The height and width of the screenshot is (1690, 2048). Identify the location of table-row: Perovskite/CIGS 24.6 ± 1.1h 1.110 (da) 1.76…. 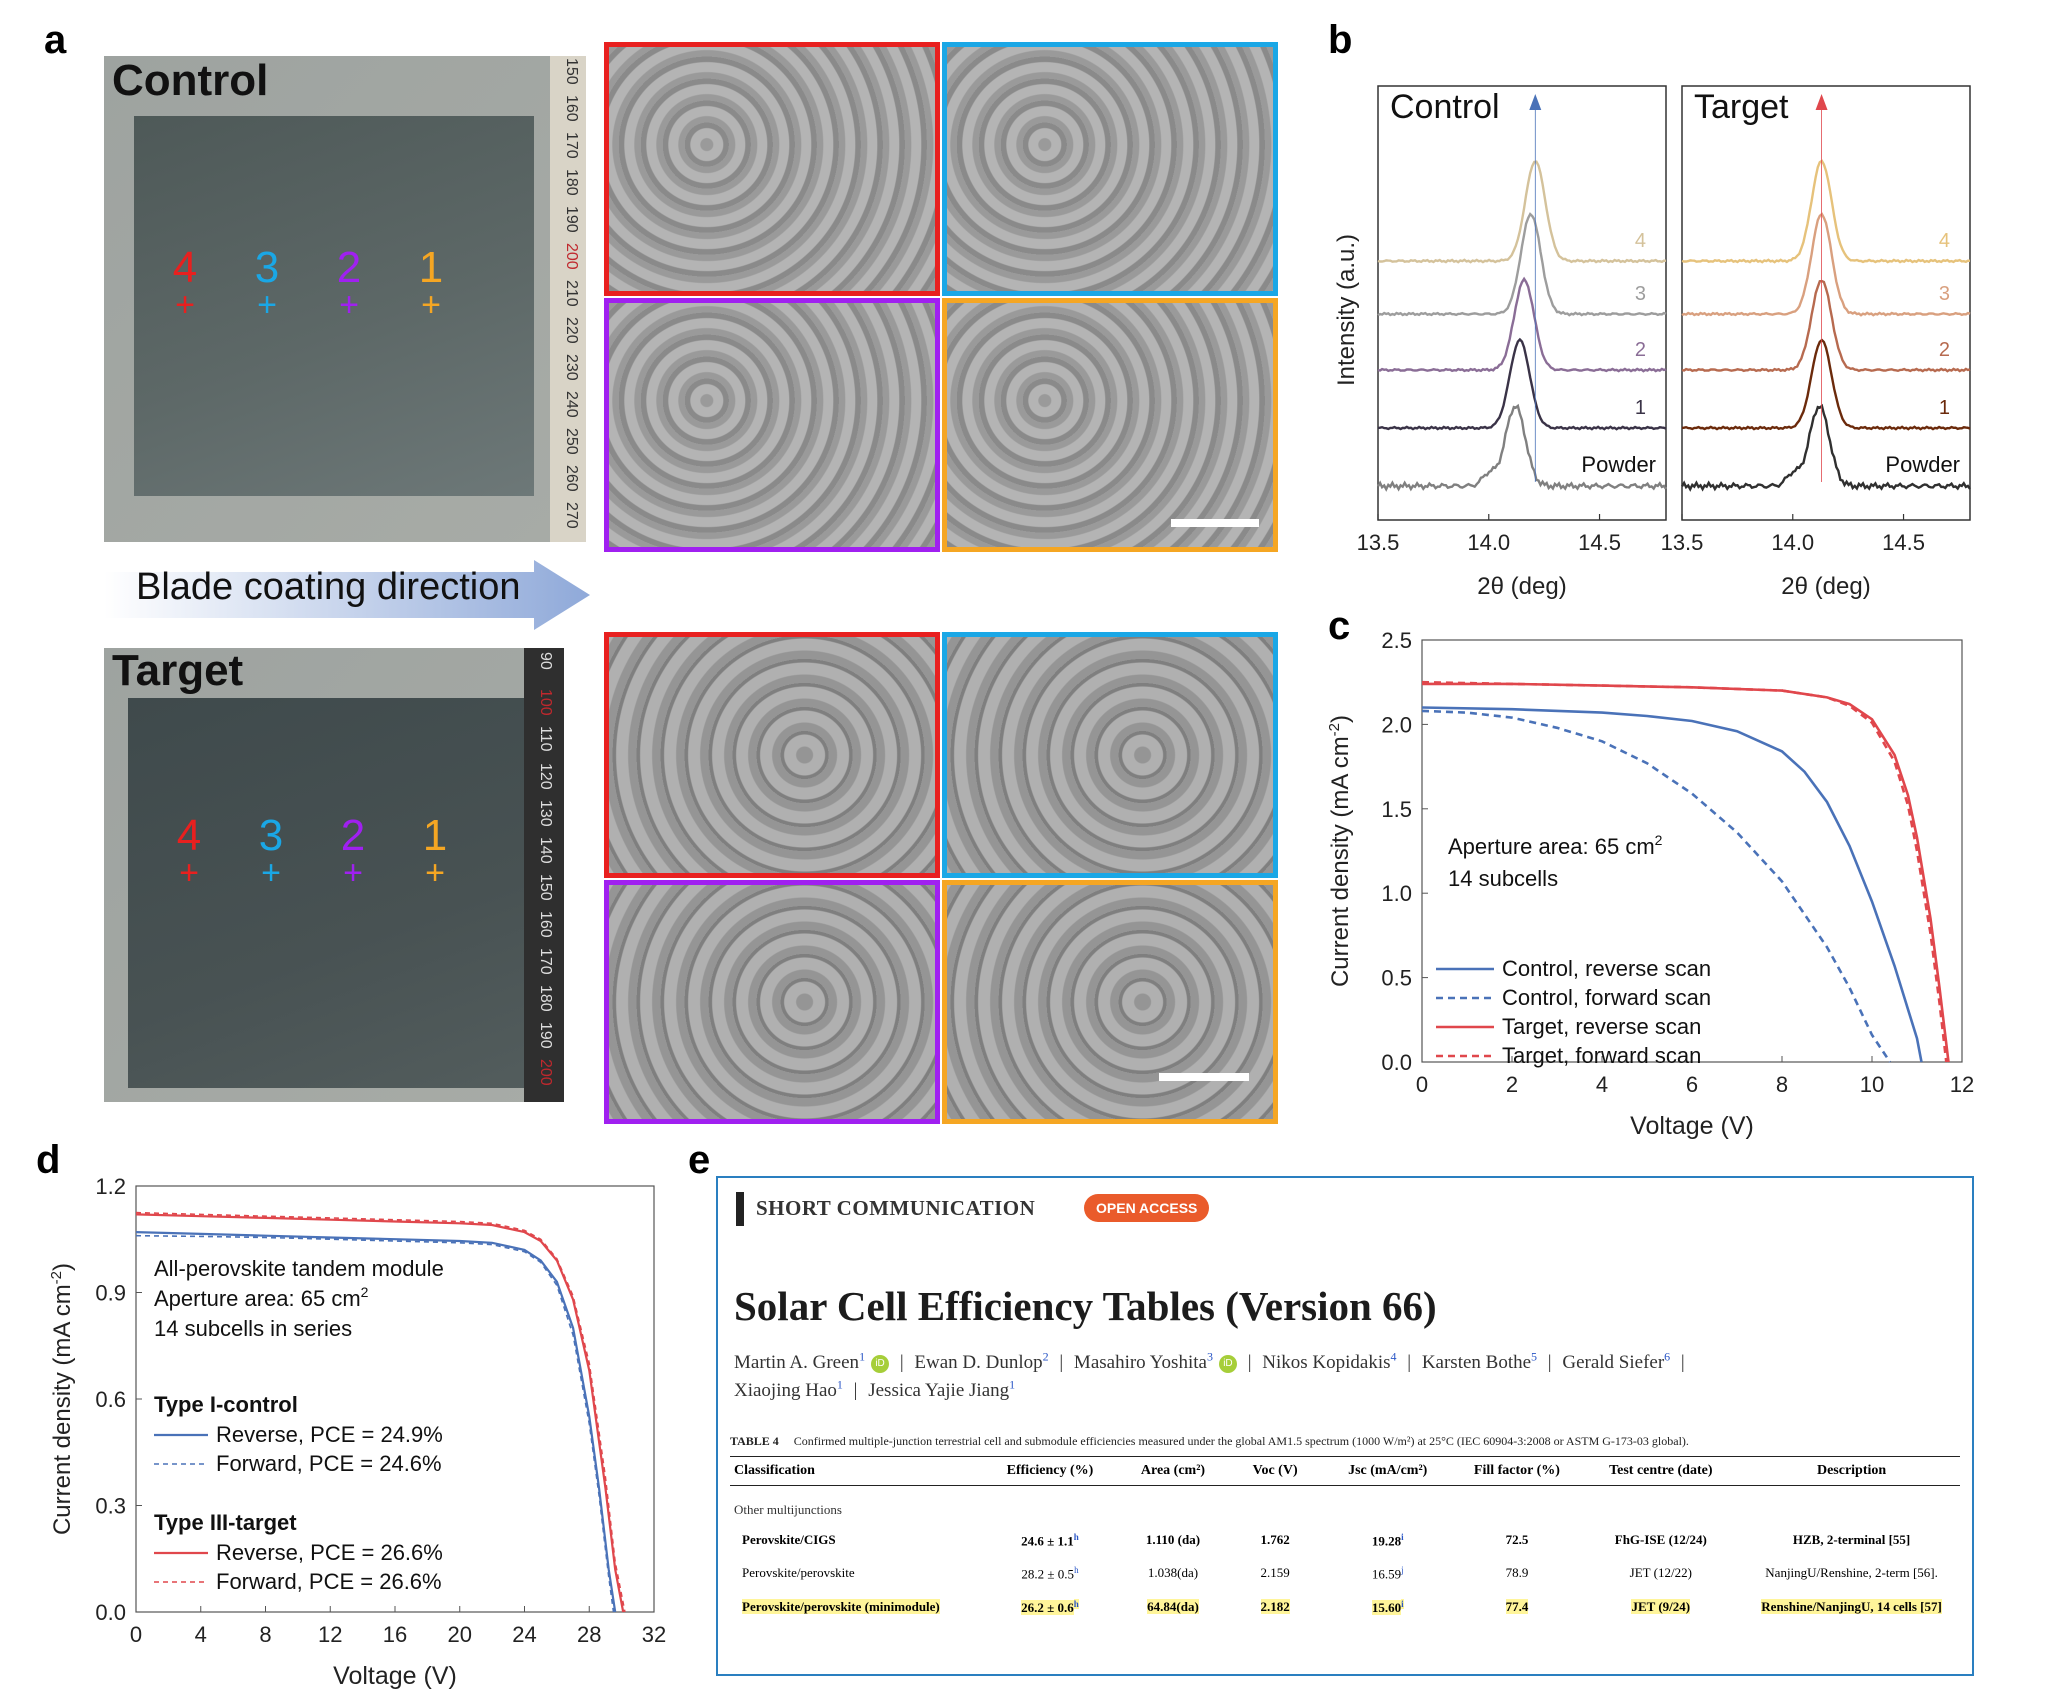
(1345, 1540).